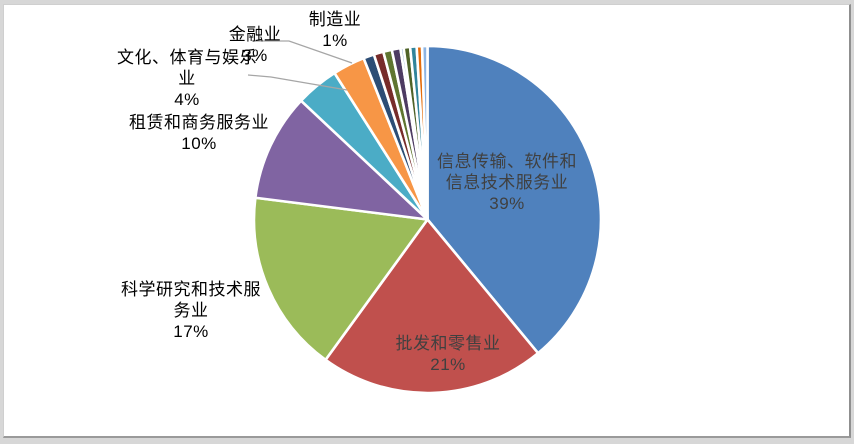 This screenshot has height=444, width=854. What do you see at coordinates (297, 82) in the screenshot?
I see `leader-line-文化、体育与娱乐业` at bounding box center [297, 82].